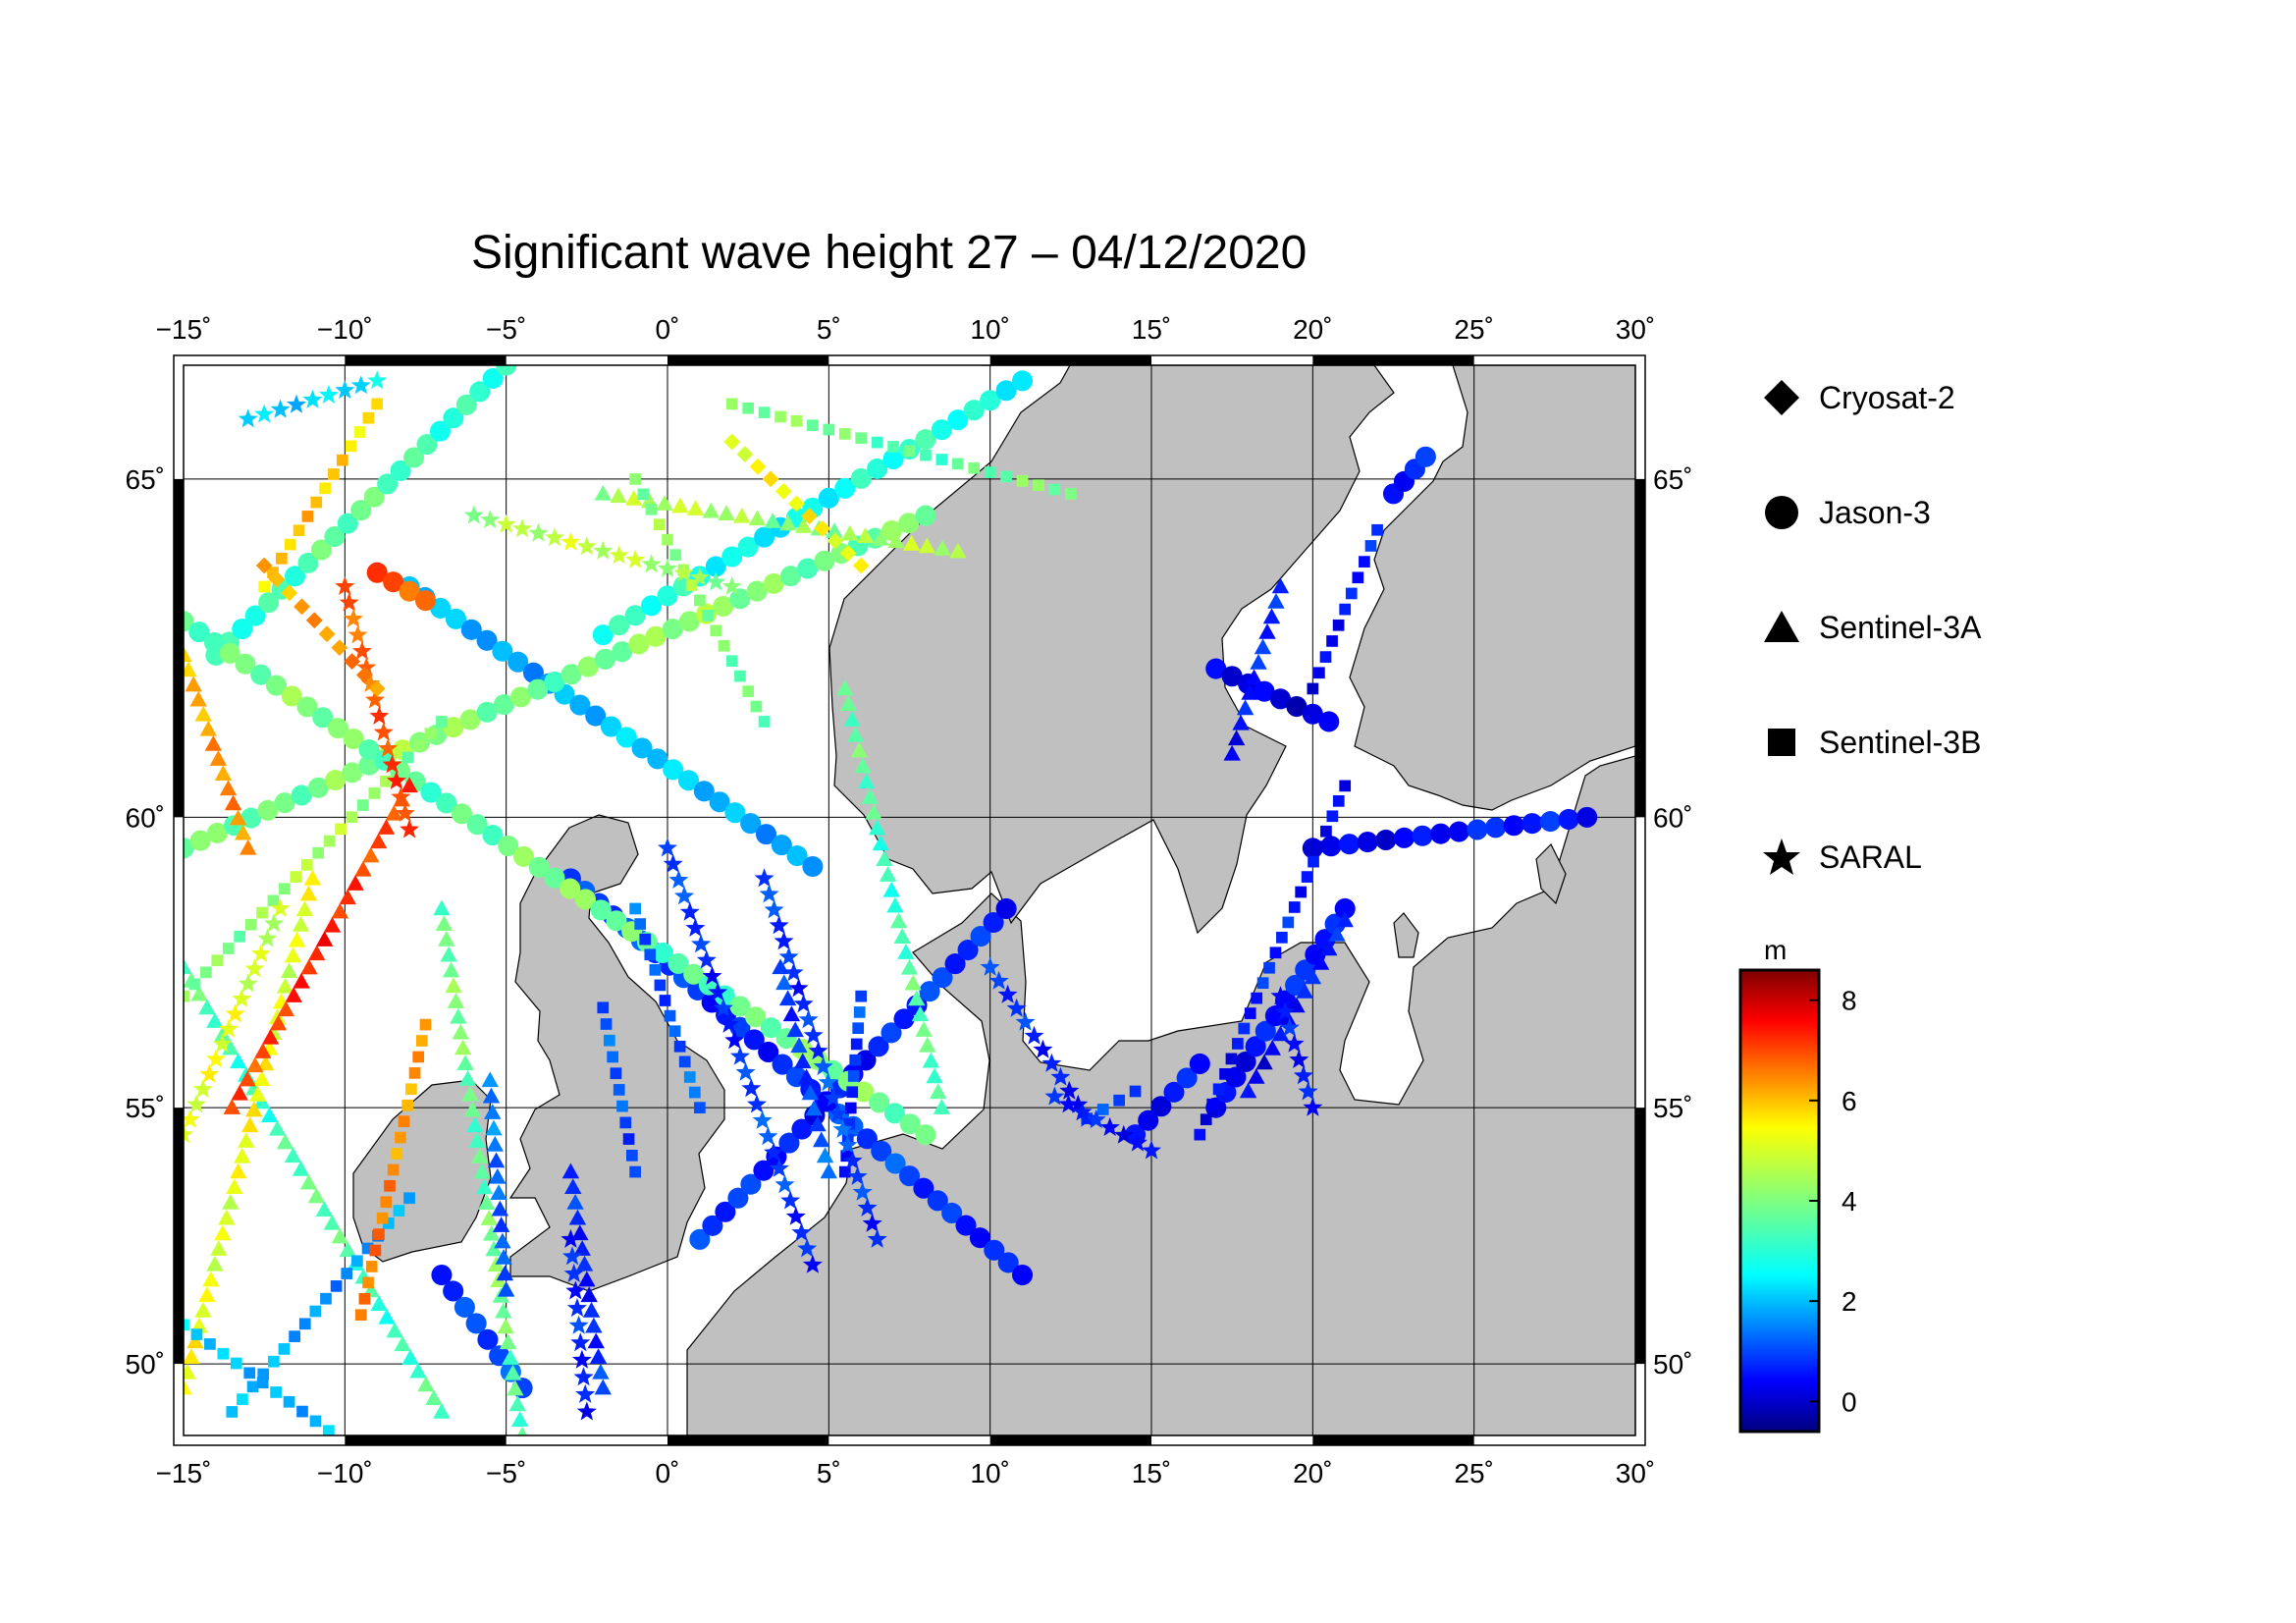 This screenshot has height=1623, width=2296. What do you see at coordinates (748, 360) in the screenshot?
I see `frame-bar-top` at bounding box center [748, 360].